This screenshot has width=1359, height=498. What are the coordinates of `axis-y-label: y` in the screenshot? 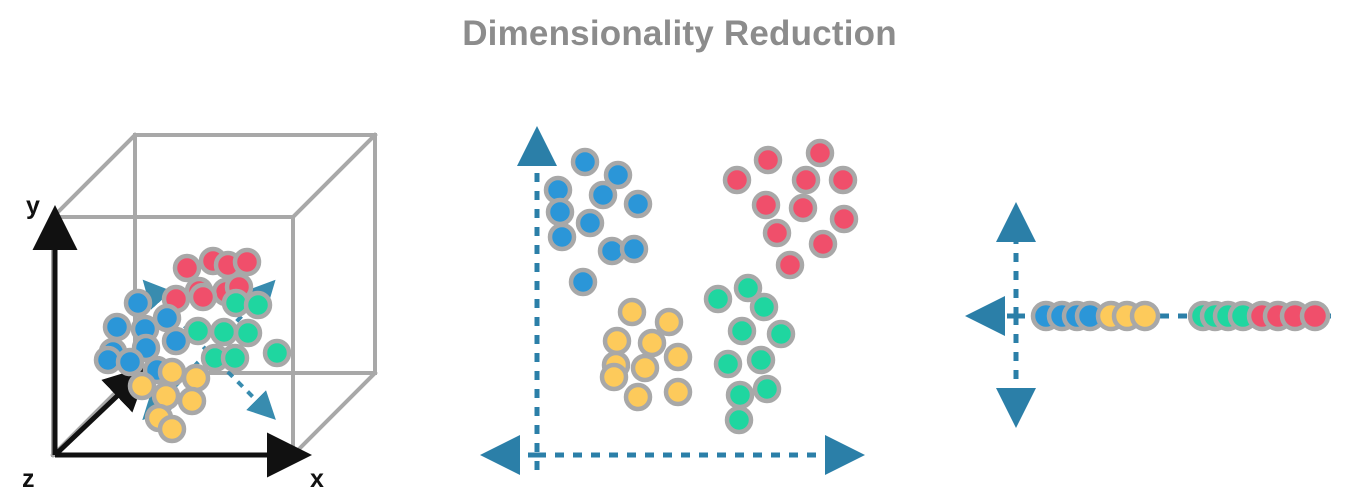 It's located at (33, 206).